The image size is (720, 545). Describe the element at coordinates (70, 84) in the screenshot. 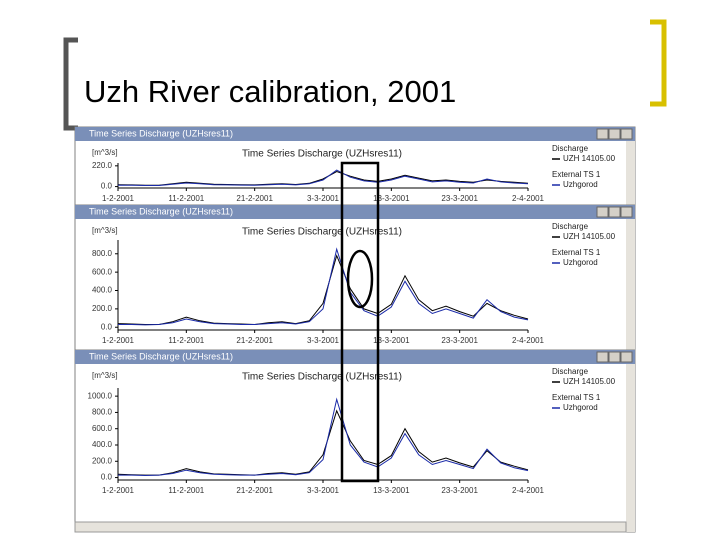

I see `bracket-left` at that location.